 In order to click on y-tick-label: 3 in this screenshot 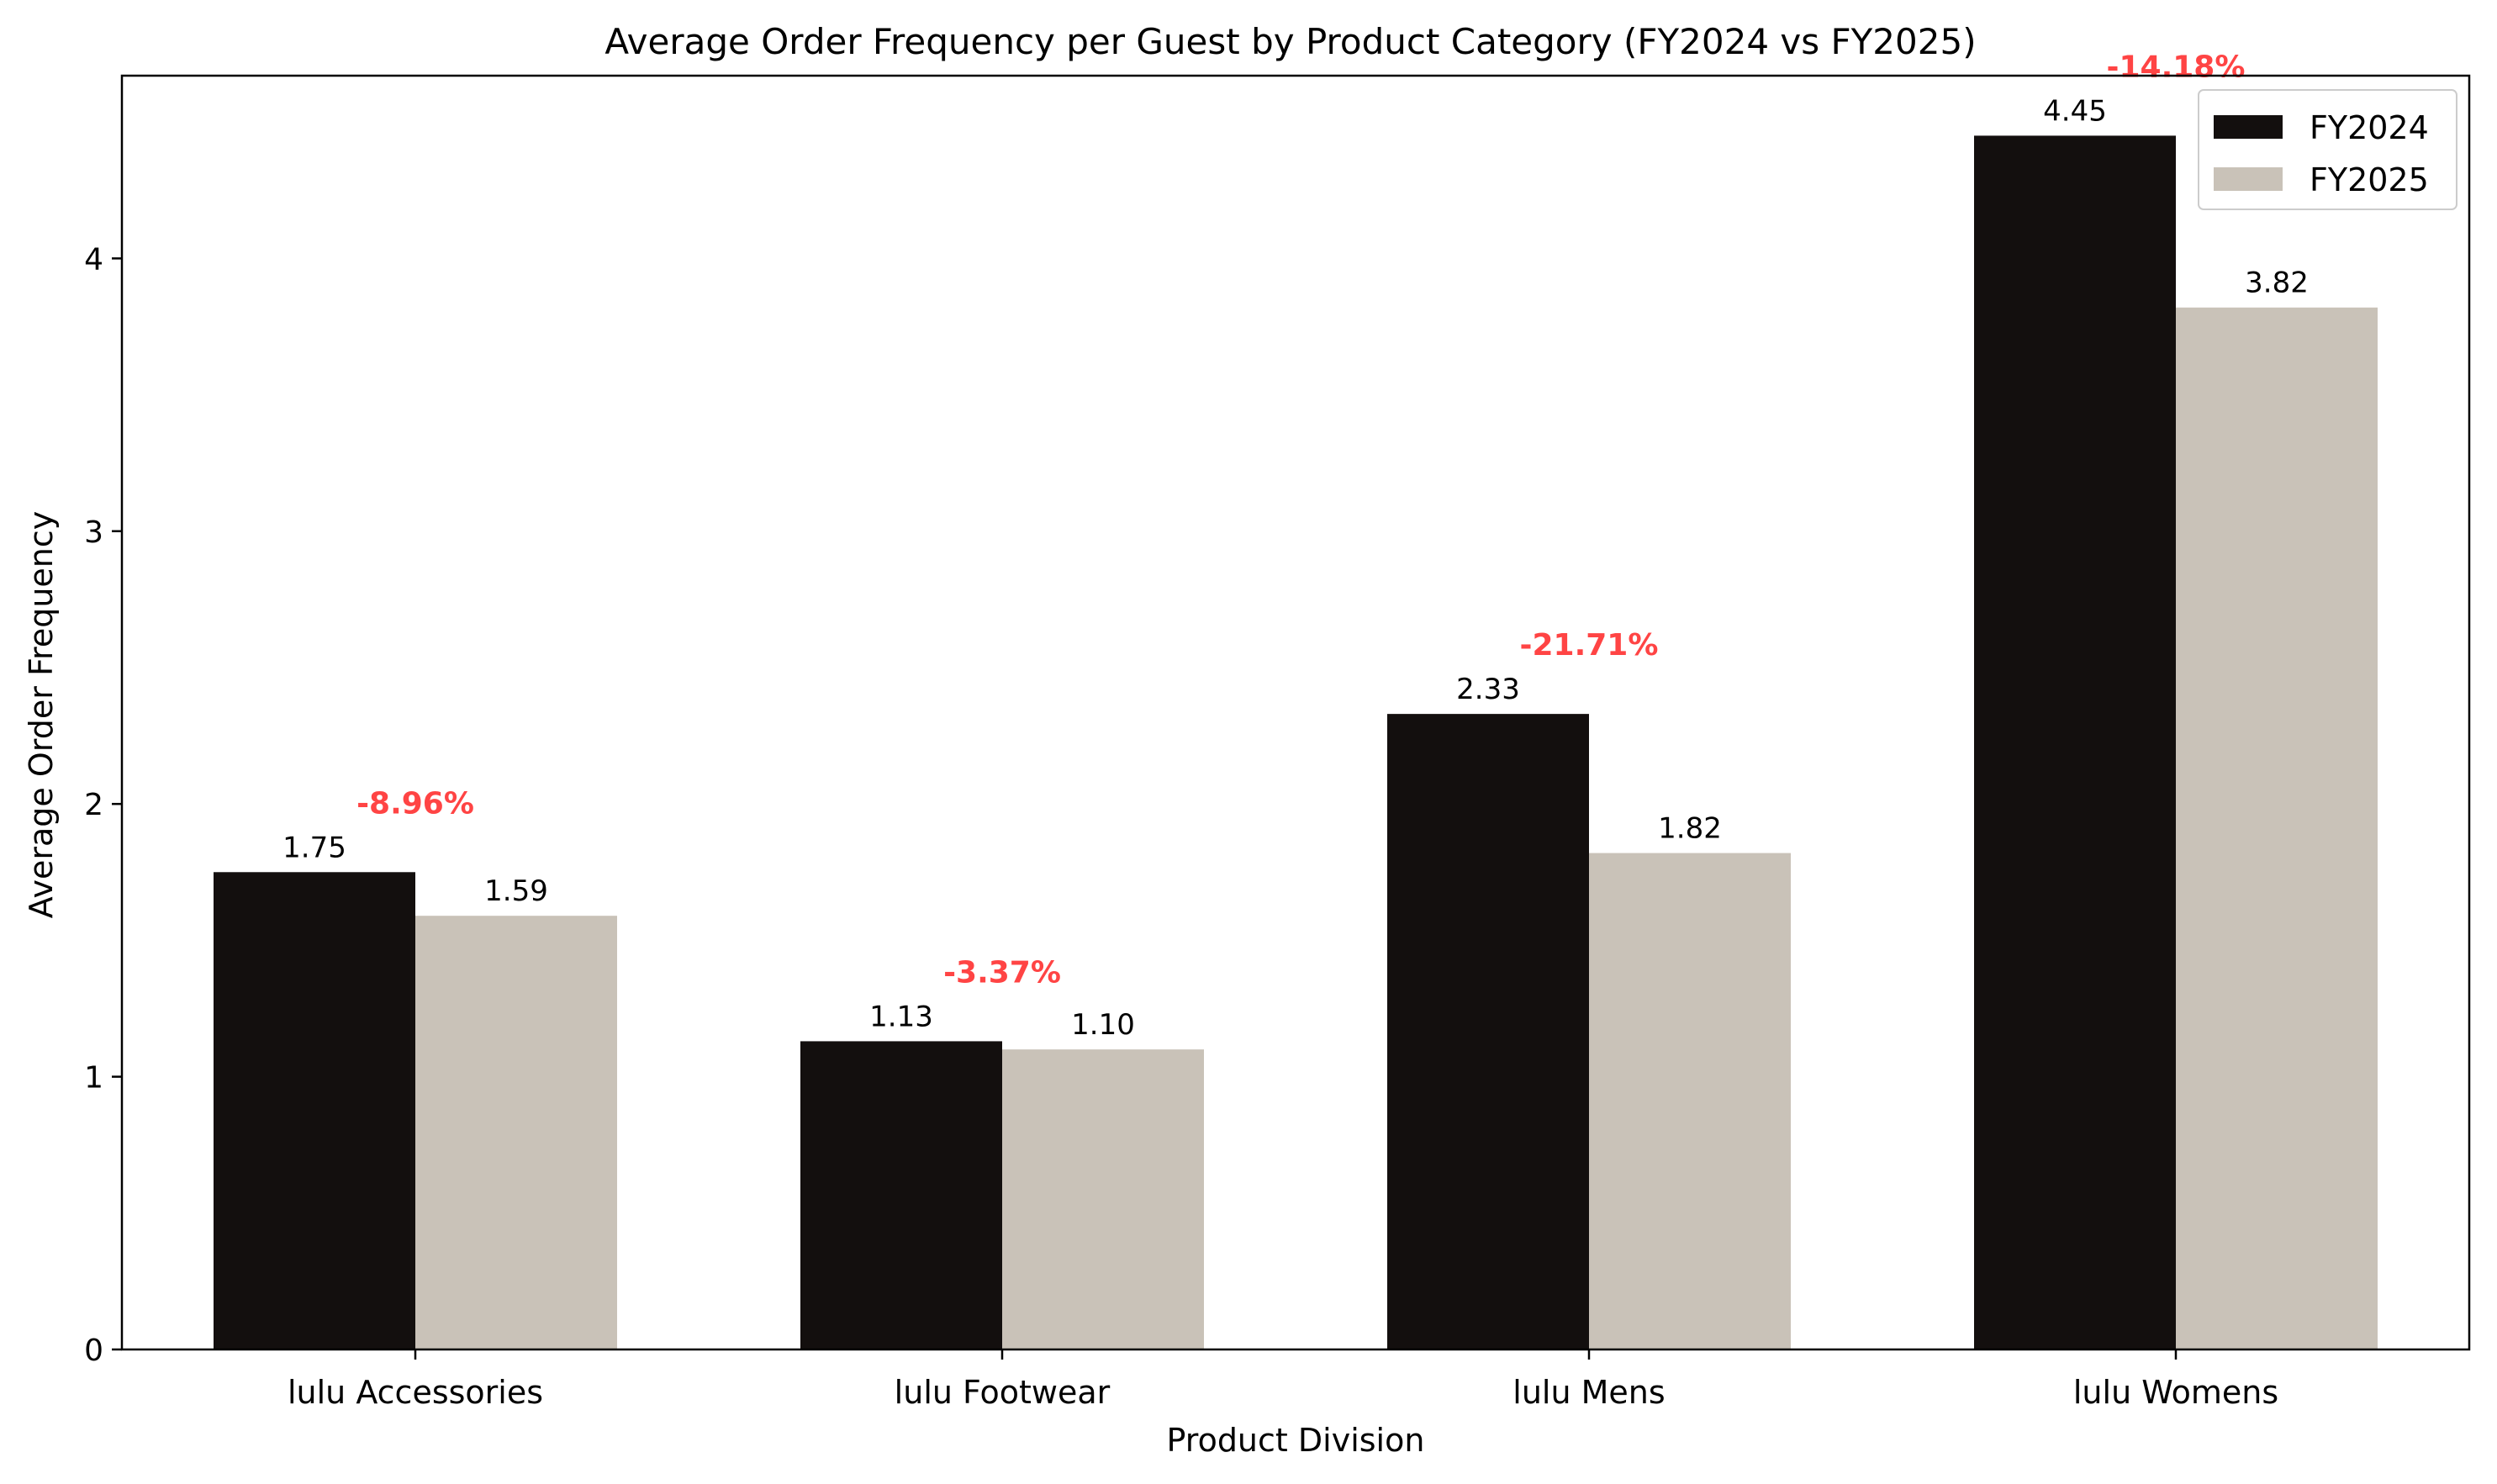, I will do `click(93, 532)`.